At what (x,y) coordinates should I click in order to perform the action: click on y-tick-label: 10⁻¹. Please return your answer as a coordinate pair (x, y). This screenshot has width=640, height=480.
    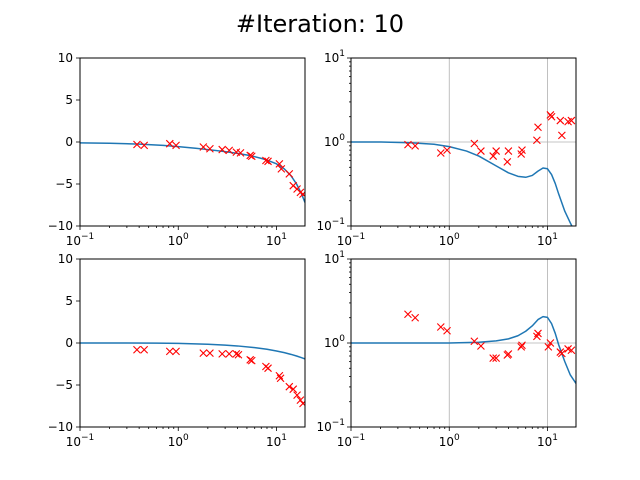
    Looking at the image, I should click on (330, 225).